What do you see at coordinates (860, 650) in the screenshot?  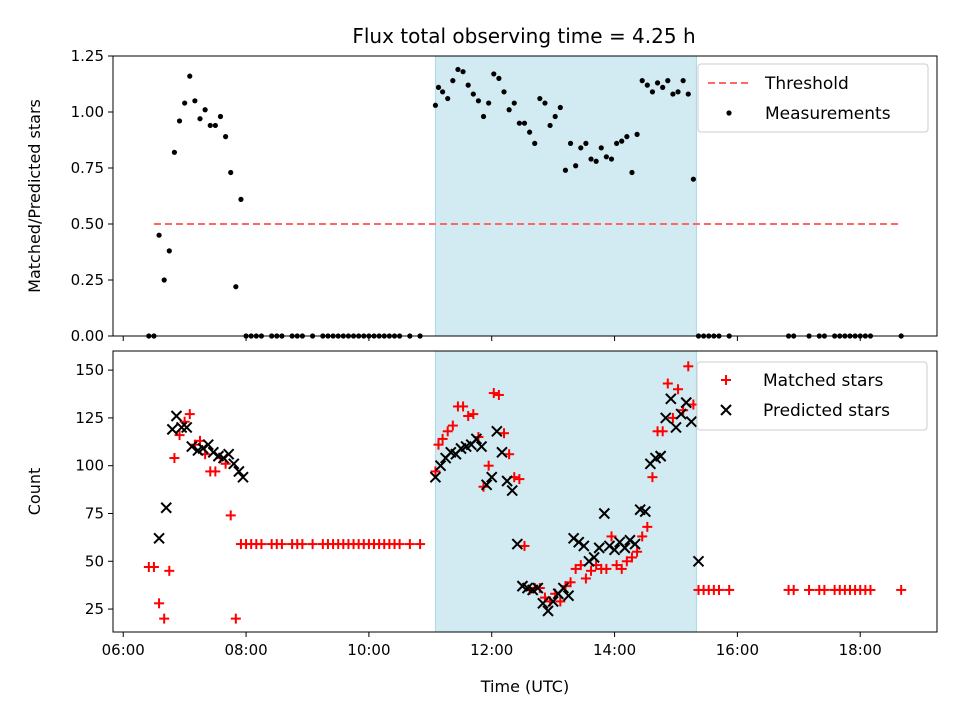 I see `x-tick-label: 18:00` at bounding box center [860, 650].